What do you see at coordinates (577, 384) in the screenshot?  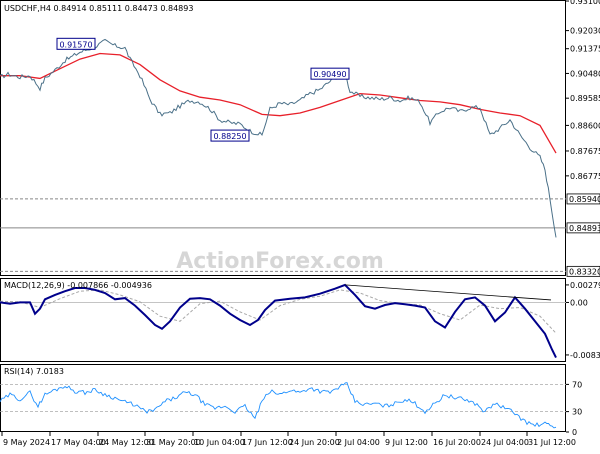 I see `rsi-y-tick-label: 70` at bounding box center [577, 384].